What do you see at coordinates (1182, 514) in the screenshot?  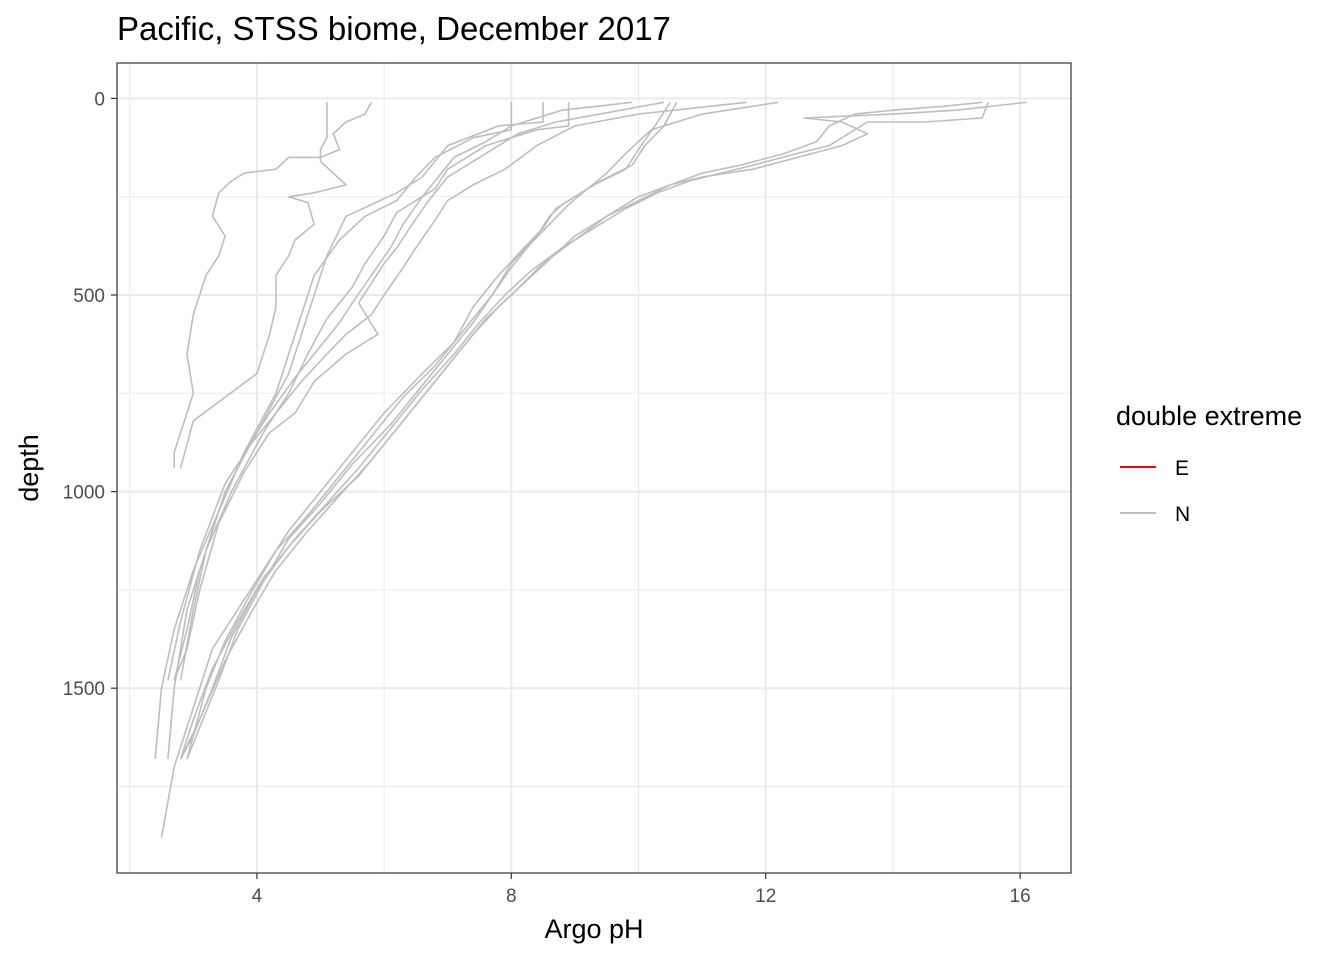 I see `legend-label-n: N` at bounding box center [1182, 514].